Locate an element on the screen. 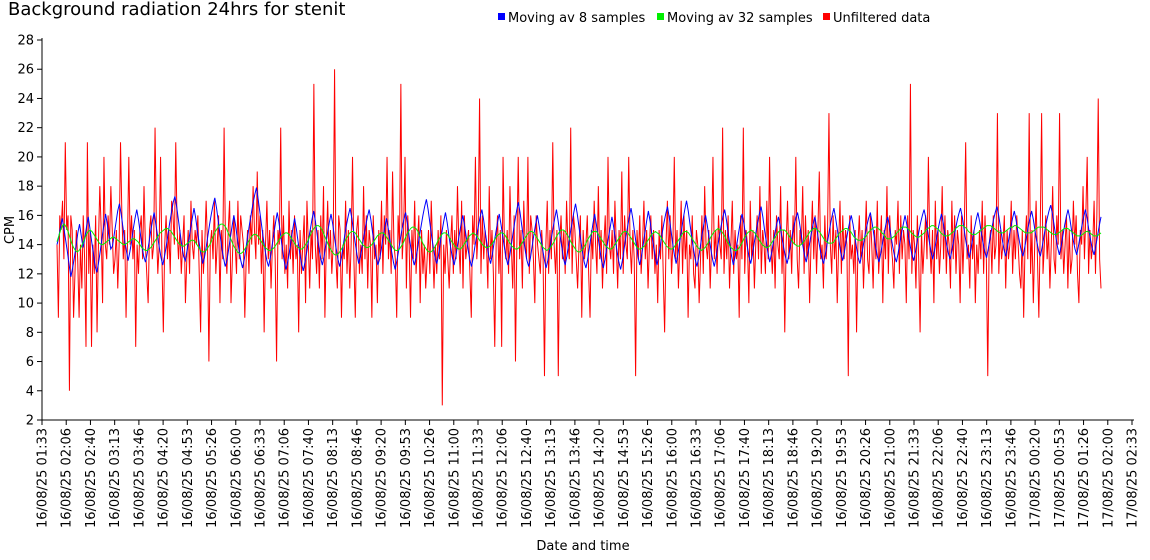  x-tick-label: 16/08/25 23:46 is located at coordinates (1011, 478).